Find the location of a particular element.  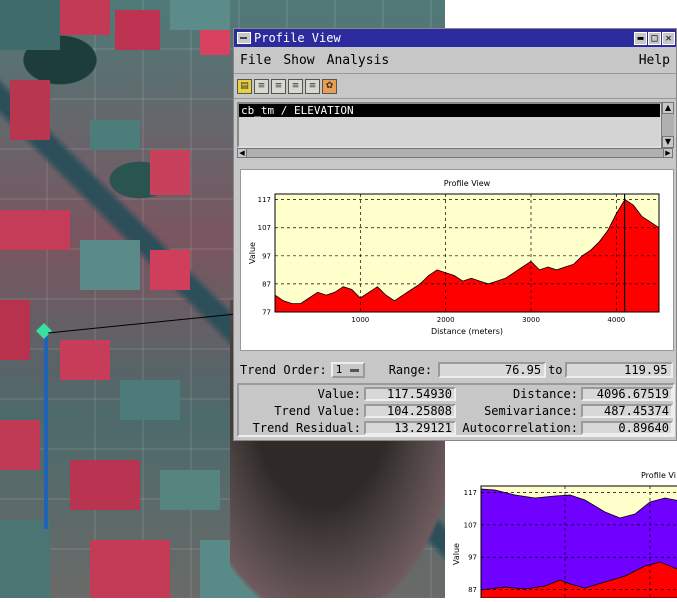

layer-tool-4-icon: ≡ is located at coordinates (312, 86).